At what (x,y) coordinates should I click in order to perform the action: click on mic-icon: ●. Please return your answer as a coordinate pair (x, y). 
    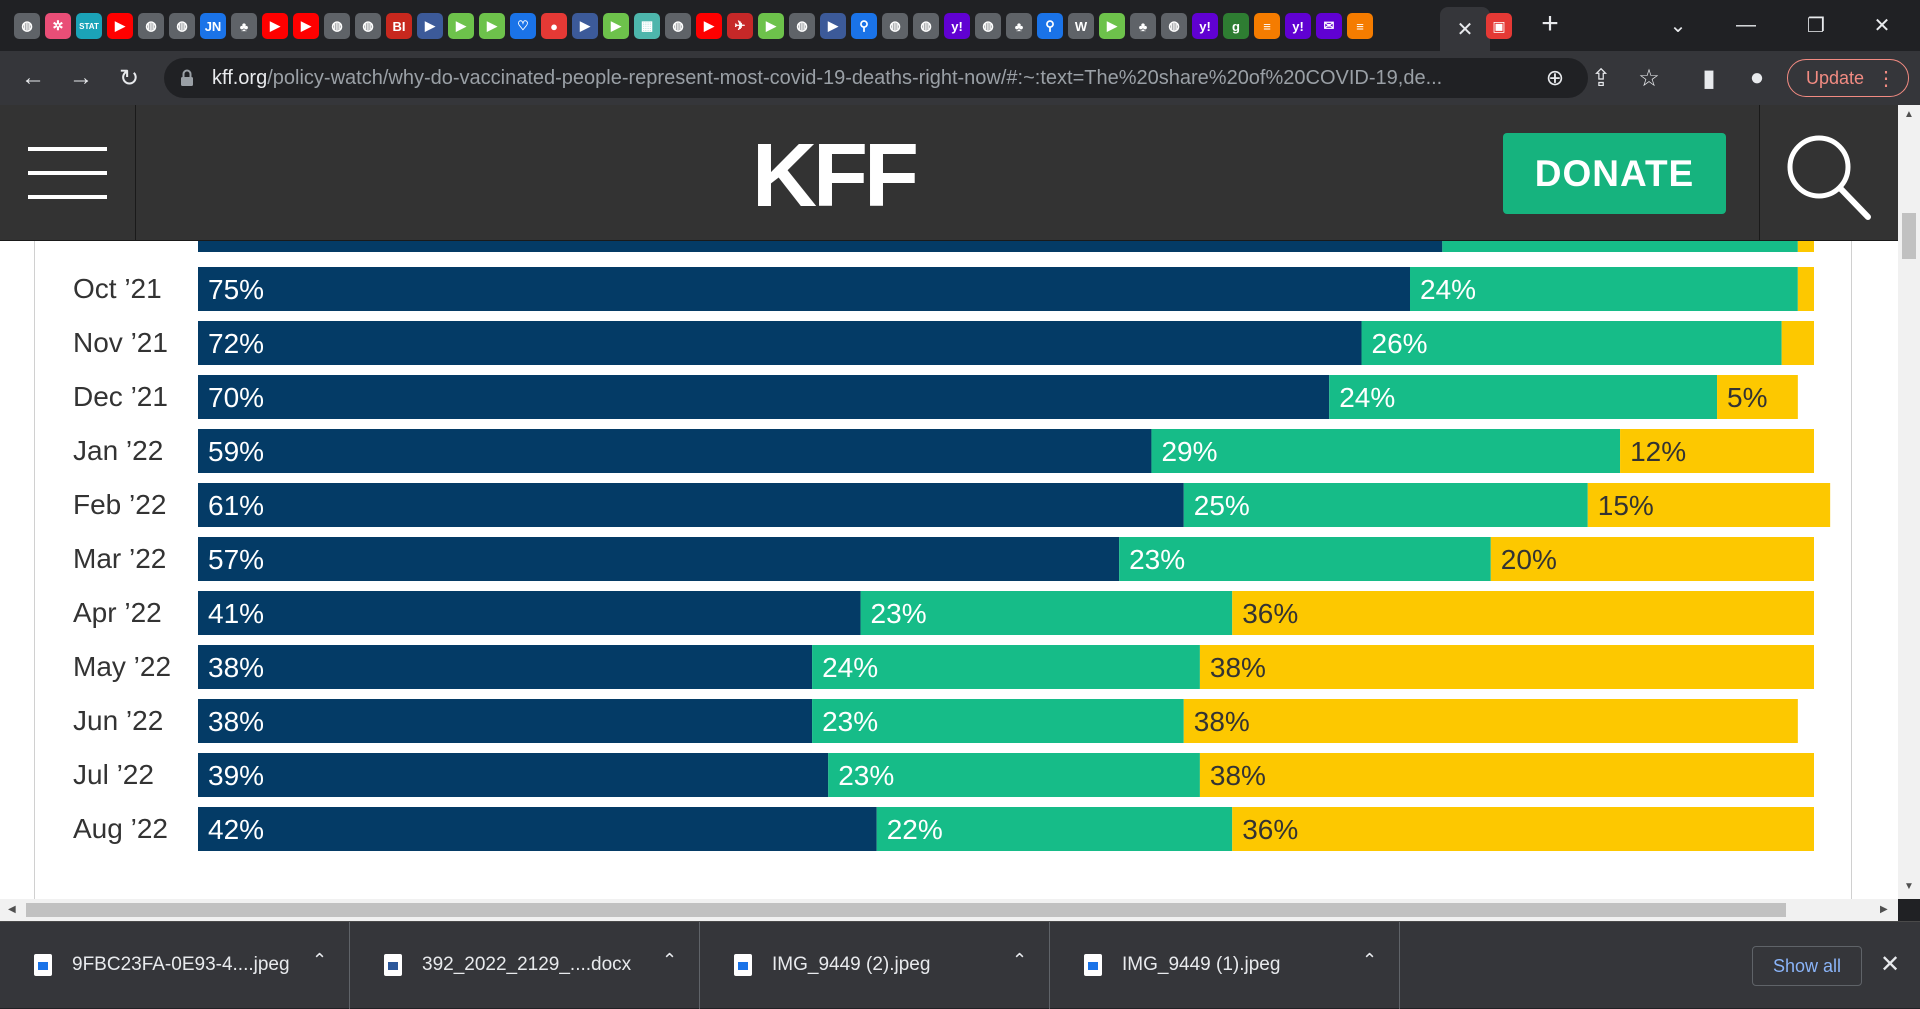
    Looking at the image, I should click on (554, 26).